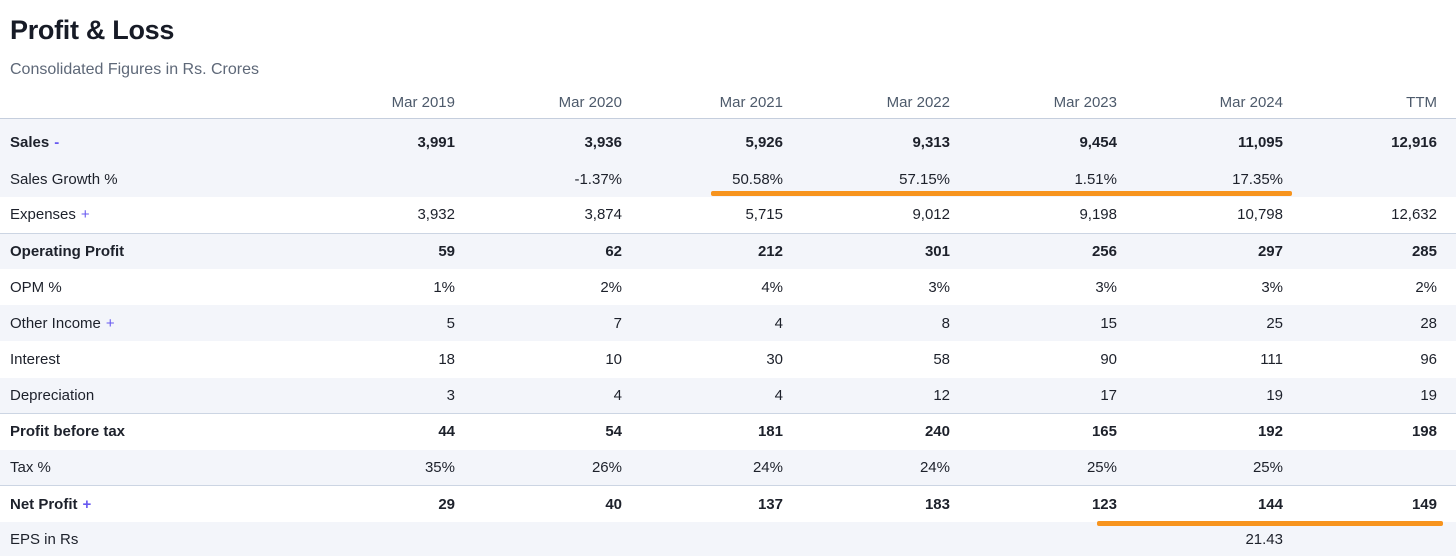 Image resolution: width=1456 pixels, height=556 pixels. I want to click on row-label-opm: OPM %, so click(149, 287).